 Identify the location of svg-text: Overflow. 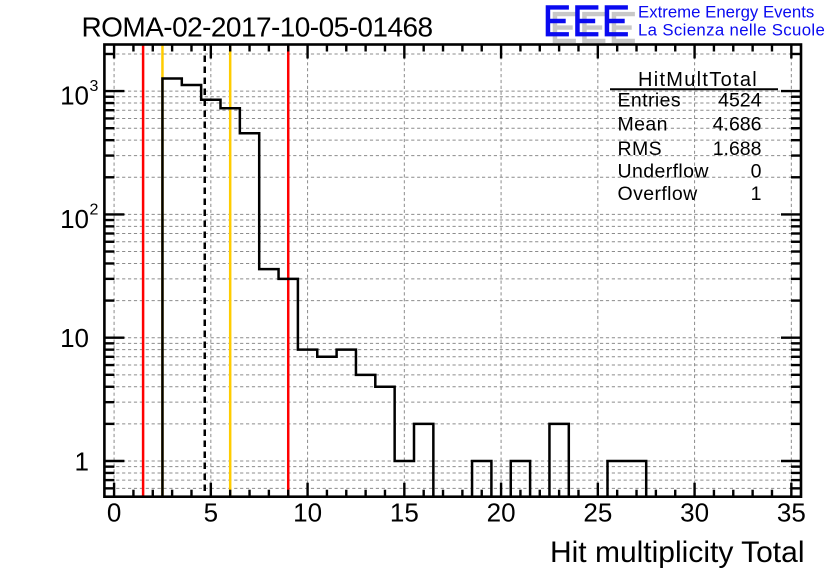
(658, 194).